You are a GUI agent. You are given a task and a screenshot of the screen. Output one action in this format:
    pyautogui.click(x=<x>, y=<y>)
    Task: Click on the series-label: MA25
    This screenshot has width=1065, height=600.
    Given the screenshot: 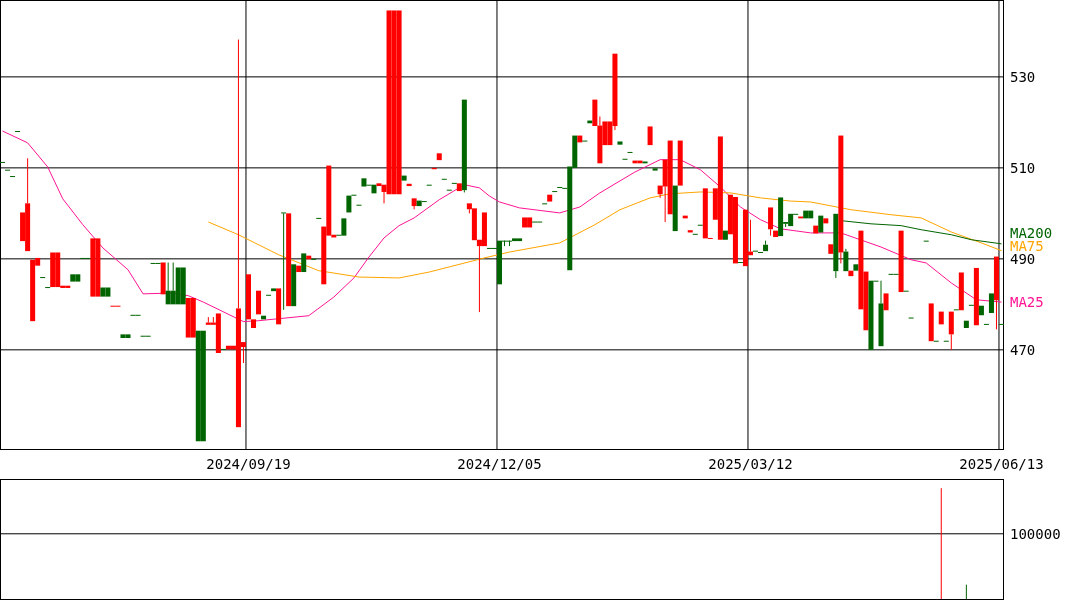 What is the action you would take?
    pyautogui.click(x=1027, y=302)
    